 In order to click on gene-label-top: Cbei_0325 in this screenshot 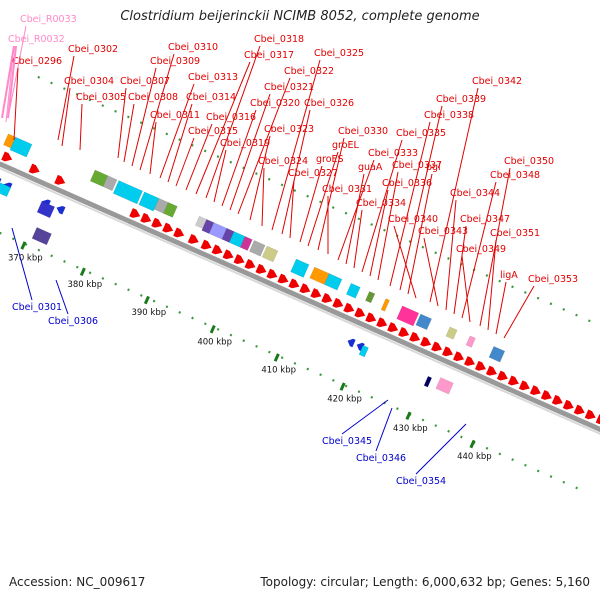, I will do `click(339, 53)`.